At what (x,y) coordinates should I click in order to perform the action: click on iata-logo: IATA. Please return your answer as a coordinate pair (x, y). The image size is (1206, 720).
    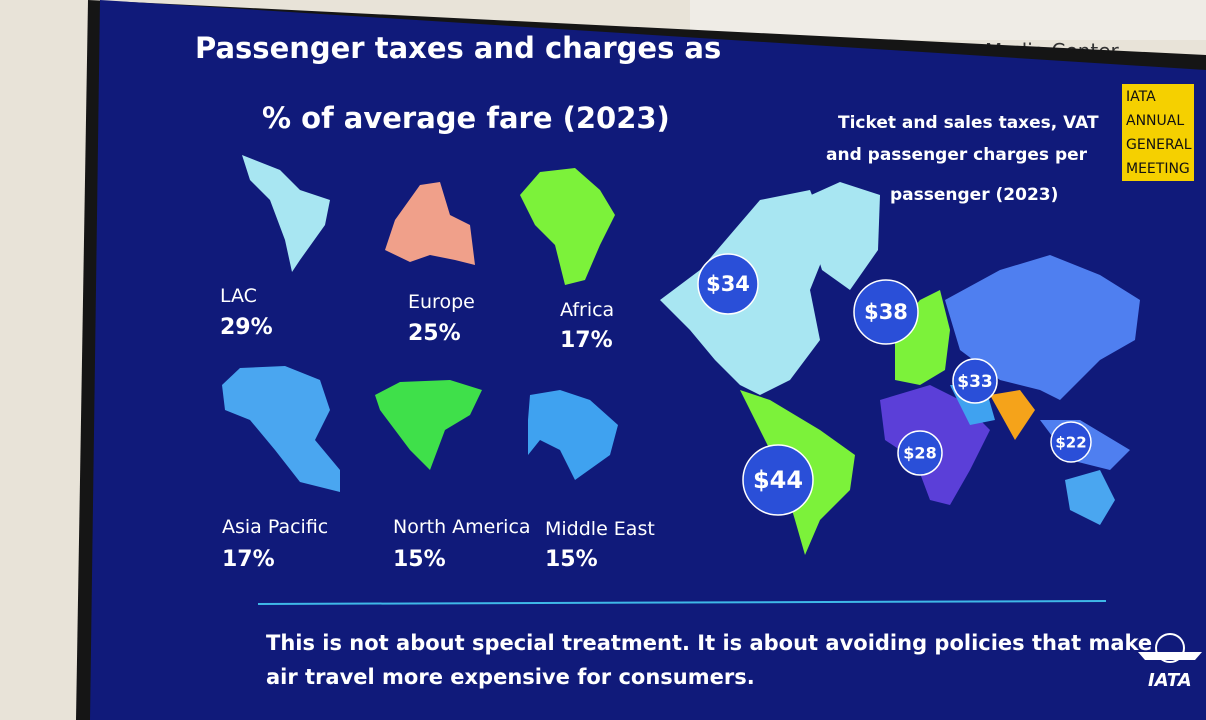
    Looking at the image, I should click on (1170, 662).